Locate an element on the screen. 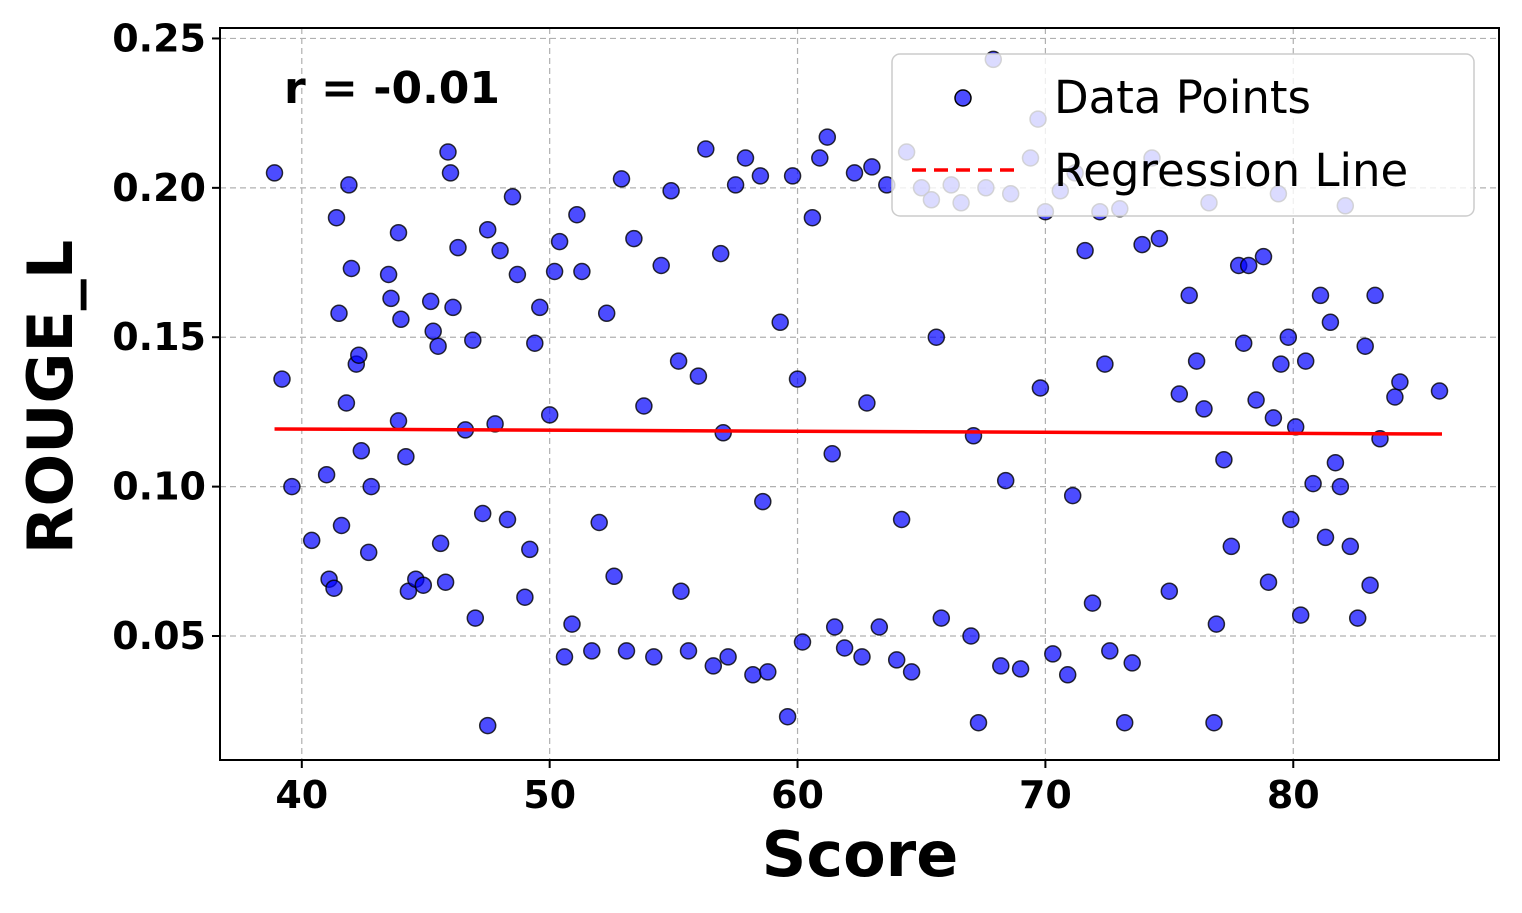 This screenshot has height=913, width=1522. legend-box is located at coordinates (1183, 135).